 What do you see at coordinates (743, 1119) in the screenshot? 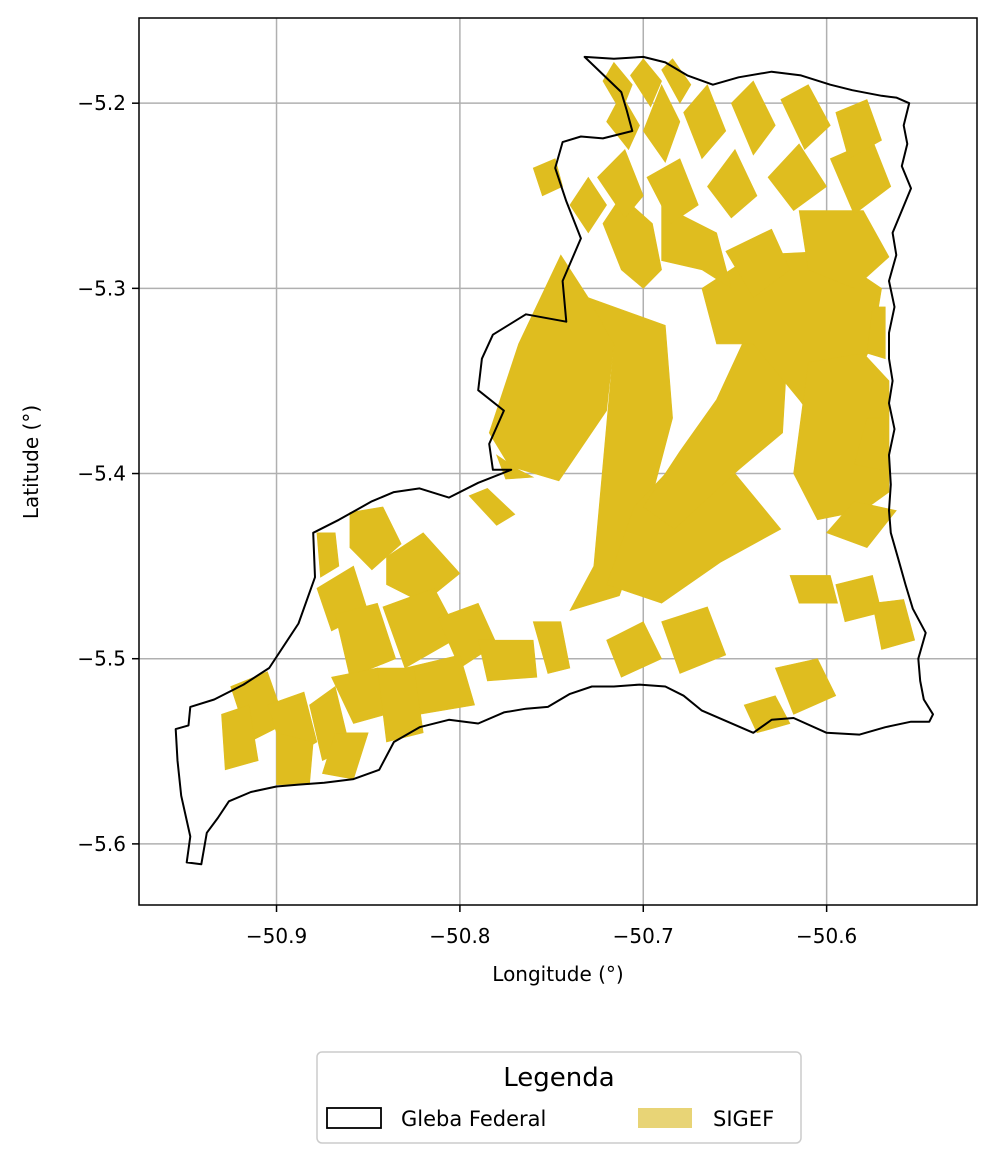
I see `legend-label-sigef: SIGEF` at bounding box center [743, 1119].